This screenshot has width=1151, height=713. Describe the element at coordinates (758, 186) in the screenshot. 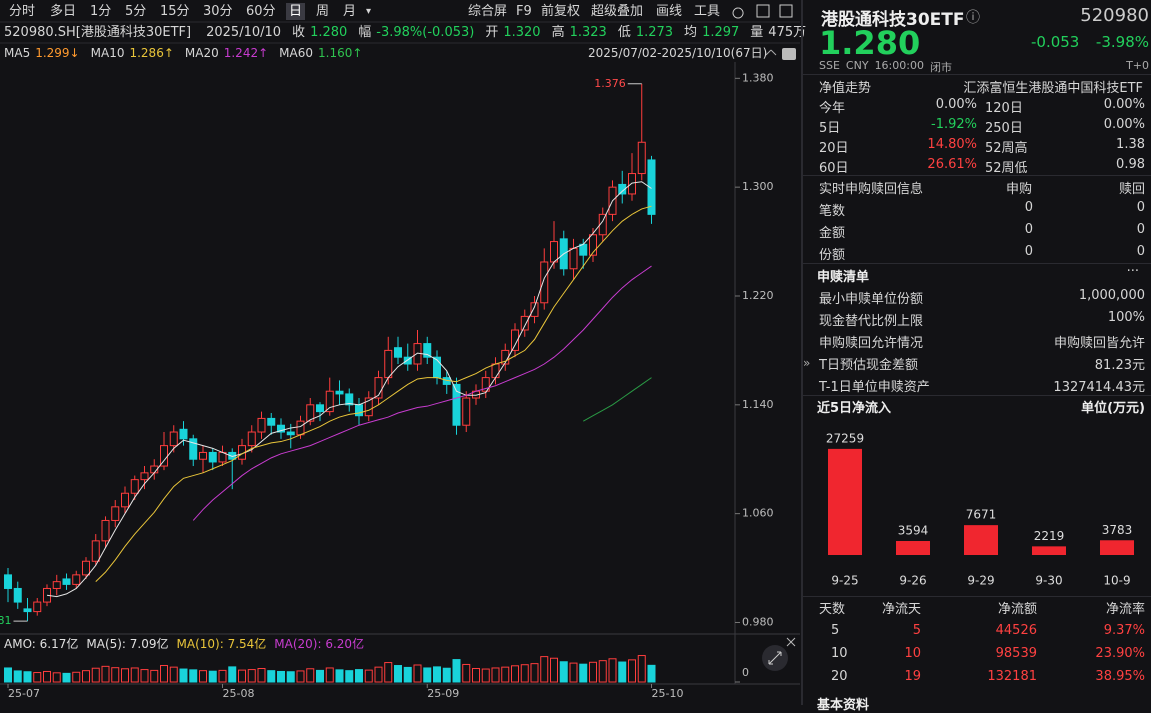

I see `y-tick-label: 1.300` at that location.